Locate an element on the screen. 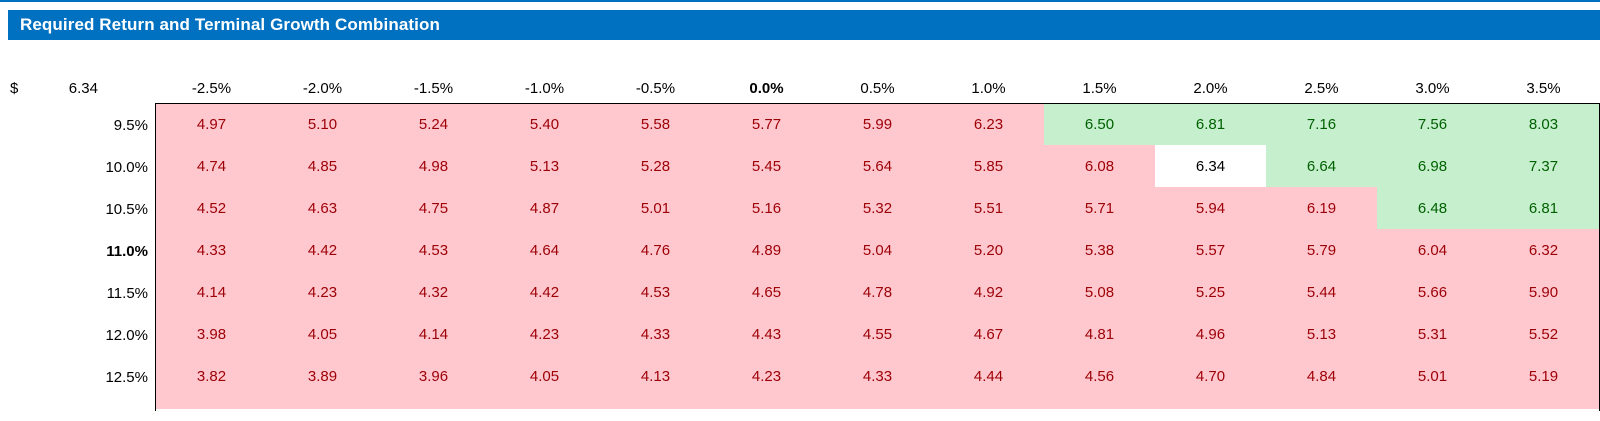  row-label-cell: 10.5% is located at coordinates (78, 208).